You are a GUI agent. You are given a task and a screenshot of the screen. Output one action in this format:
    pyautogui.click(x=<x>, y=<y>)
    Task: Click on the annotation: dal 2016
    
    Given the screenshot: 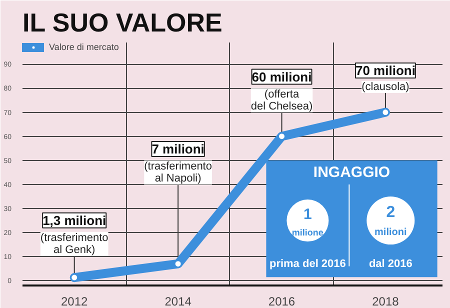 What is the action you would take?
    pyautogui.click(x=390, y=264)
    